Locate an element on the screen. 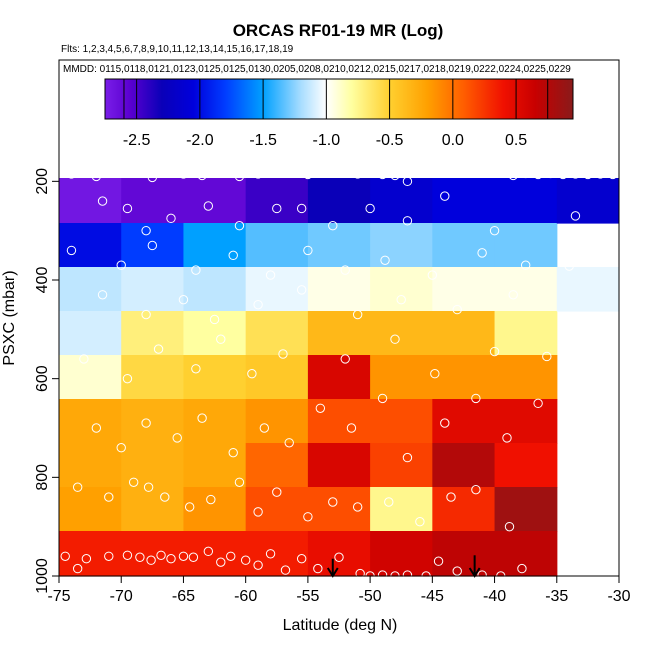 Image resolution: width=650 pixels, height=650 pixels. x-tick-label: -40 is located at coordinates (494, 596).